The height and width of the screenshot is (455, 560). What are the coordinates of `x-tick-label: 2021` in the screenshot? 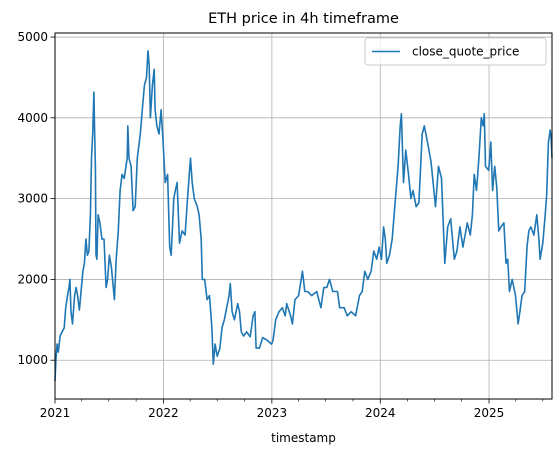 It's located at (55, 413).